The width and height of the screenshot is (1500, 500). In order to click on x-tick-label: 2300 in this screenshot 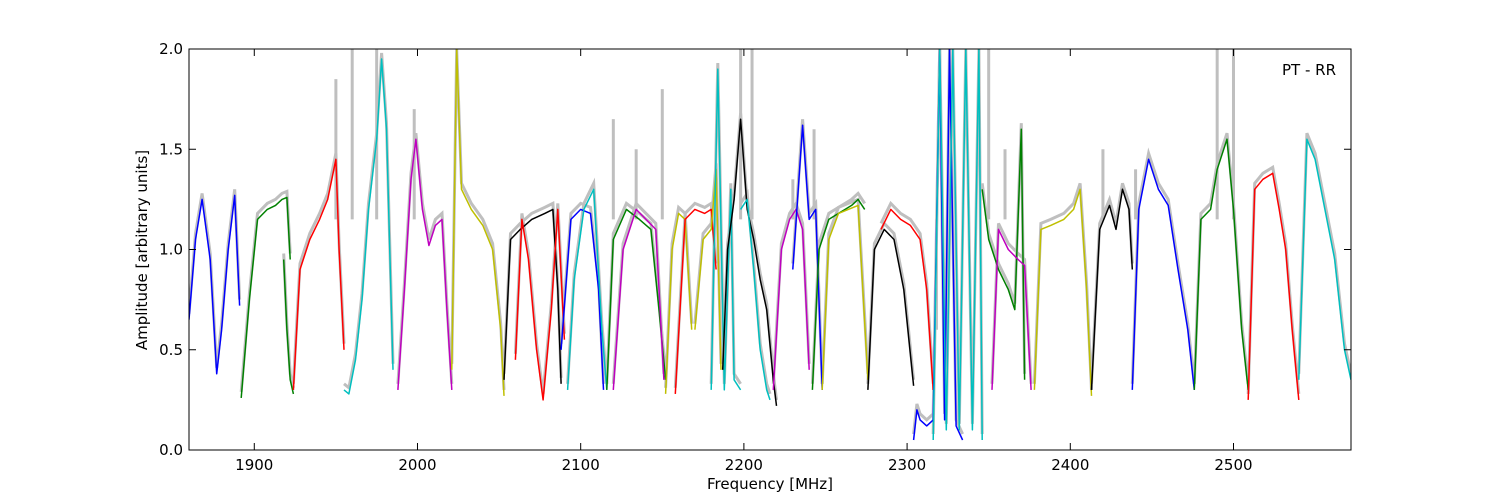, I will do `click(907, 465)`.